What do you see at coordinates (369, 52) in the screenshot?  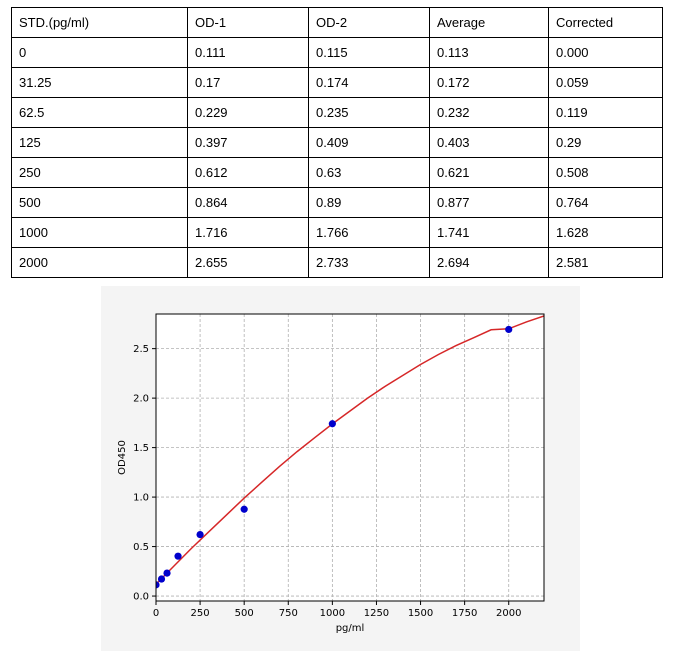 I see `table-cell: 0.115` at bounding box center [369, 52].